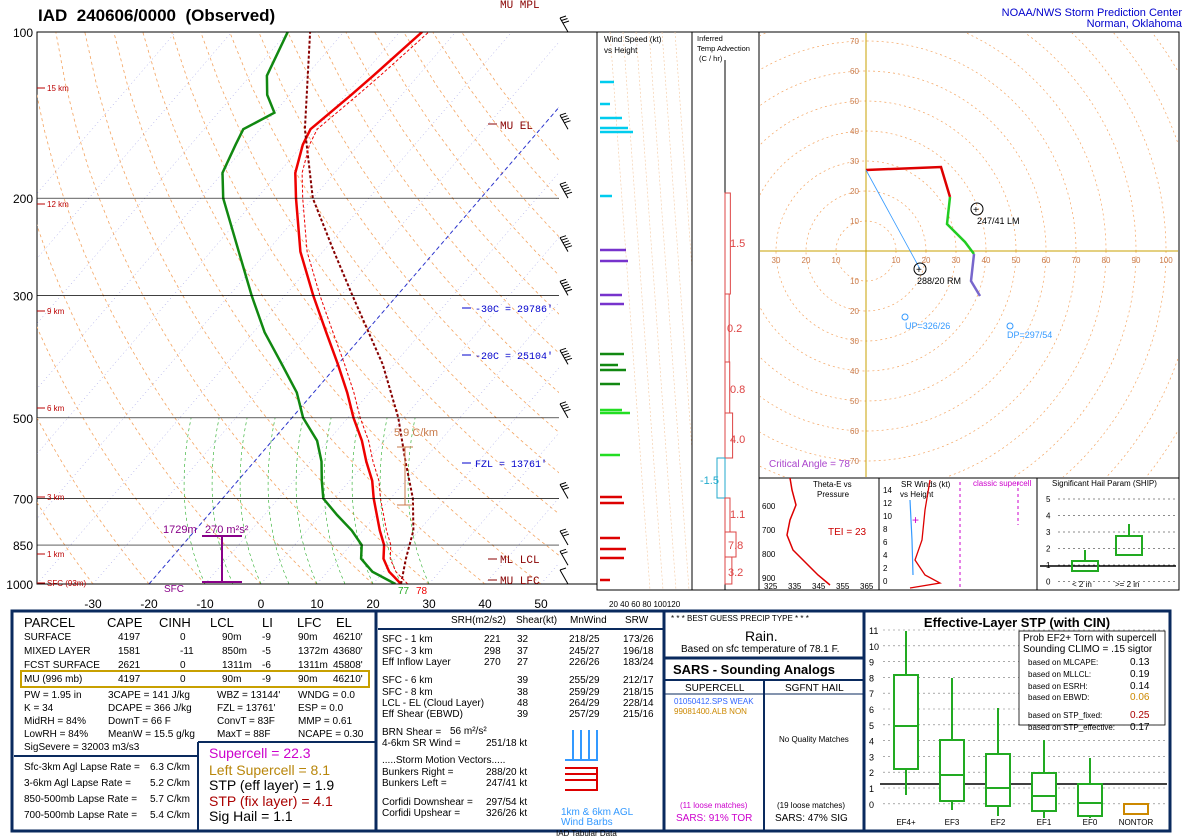 The image size is (1192, 838). Describe the element at coordinates (348, 665) in the screenshot. I see `parcel-cell: 45808'` at that location.